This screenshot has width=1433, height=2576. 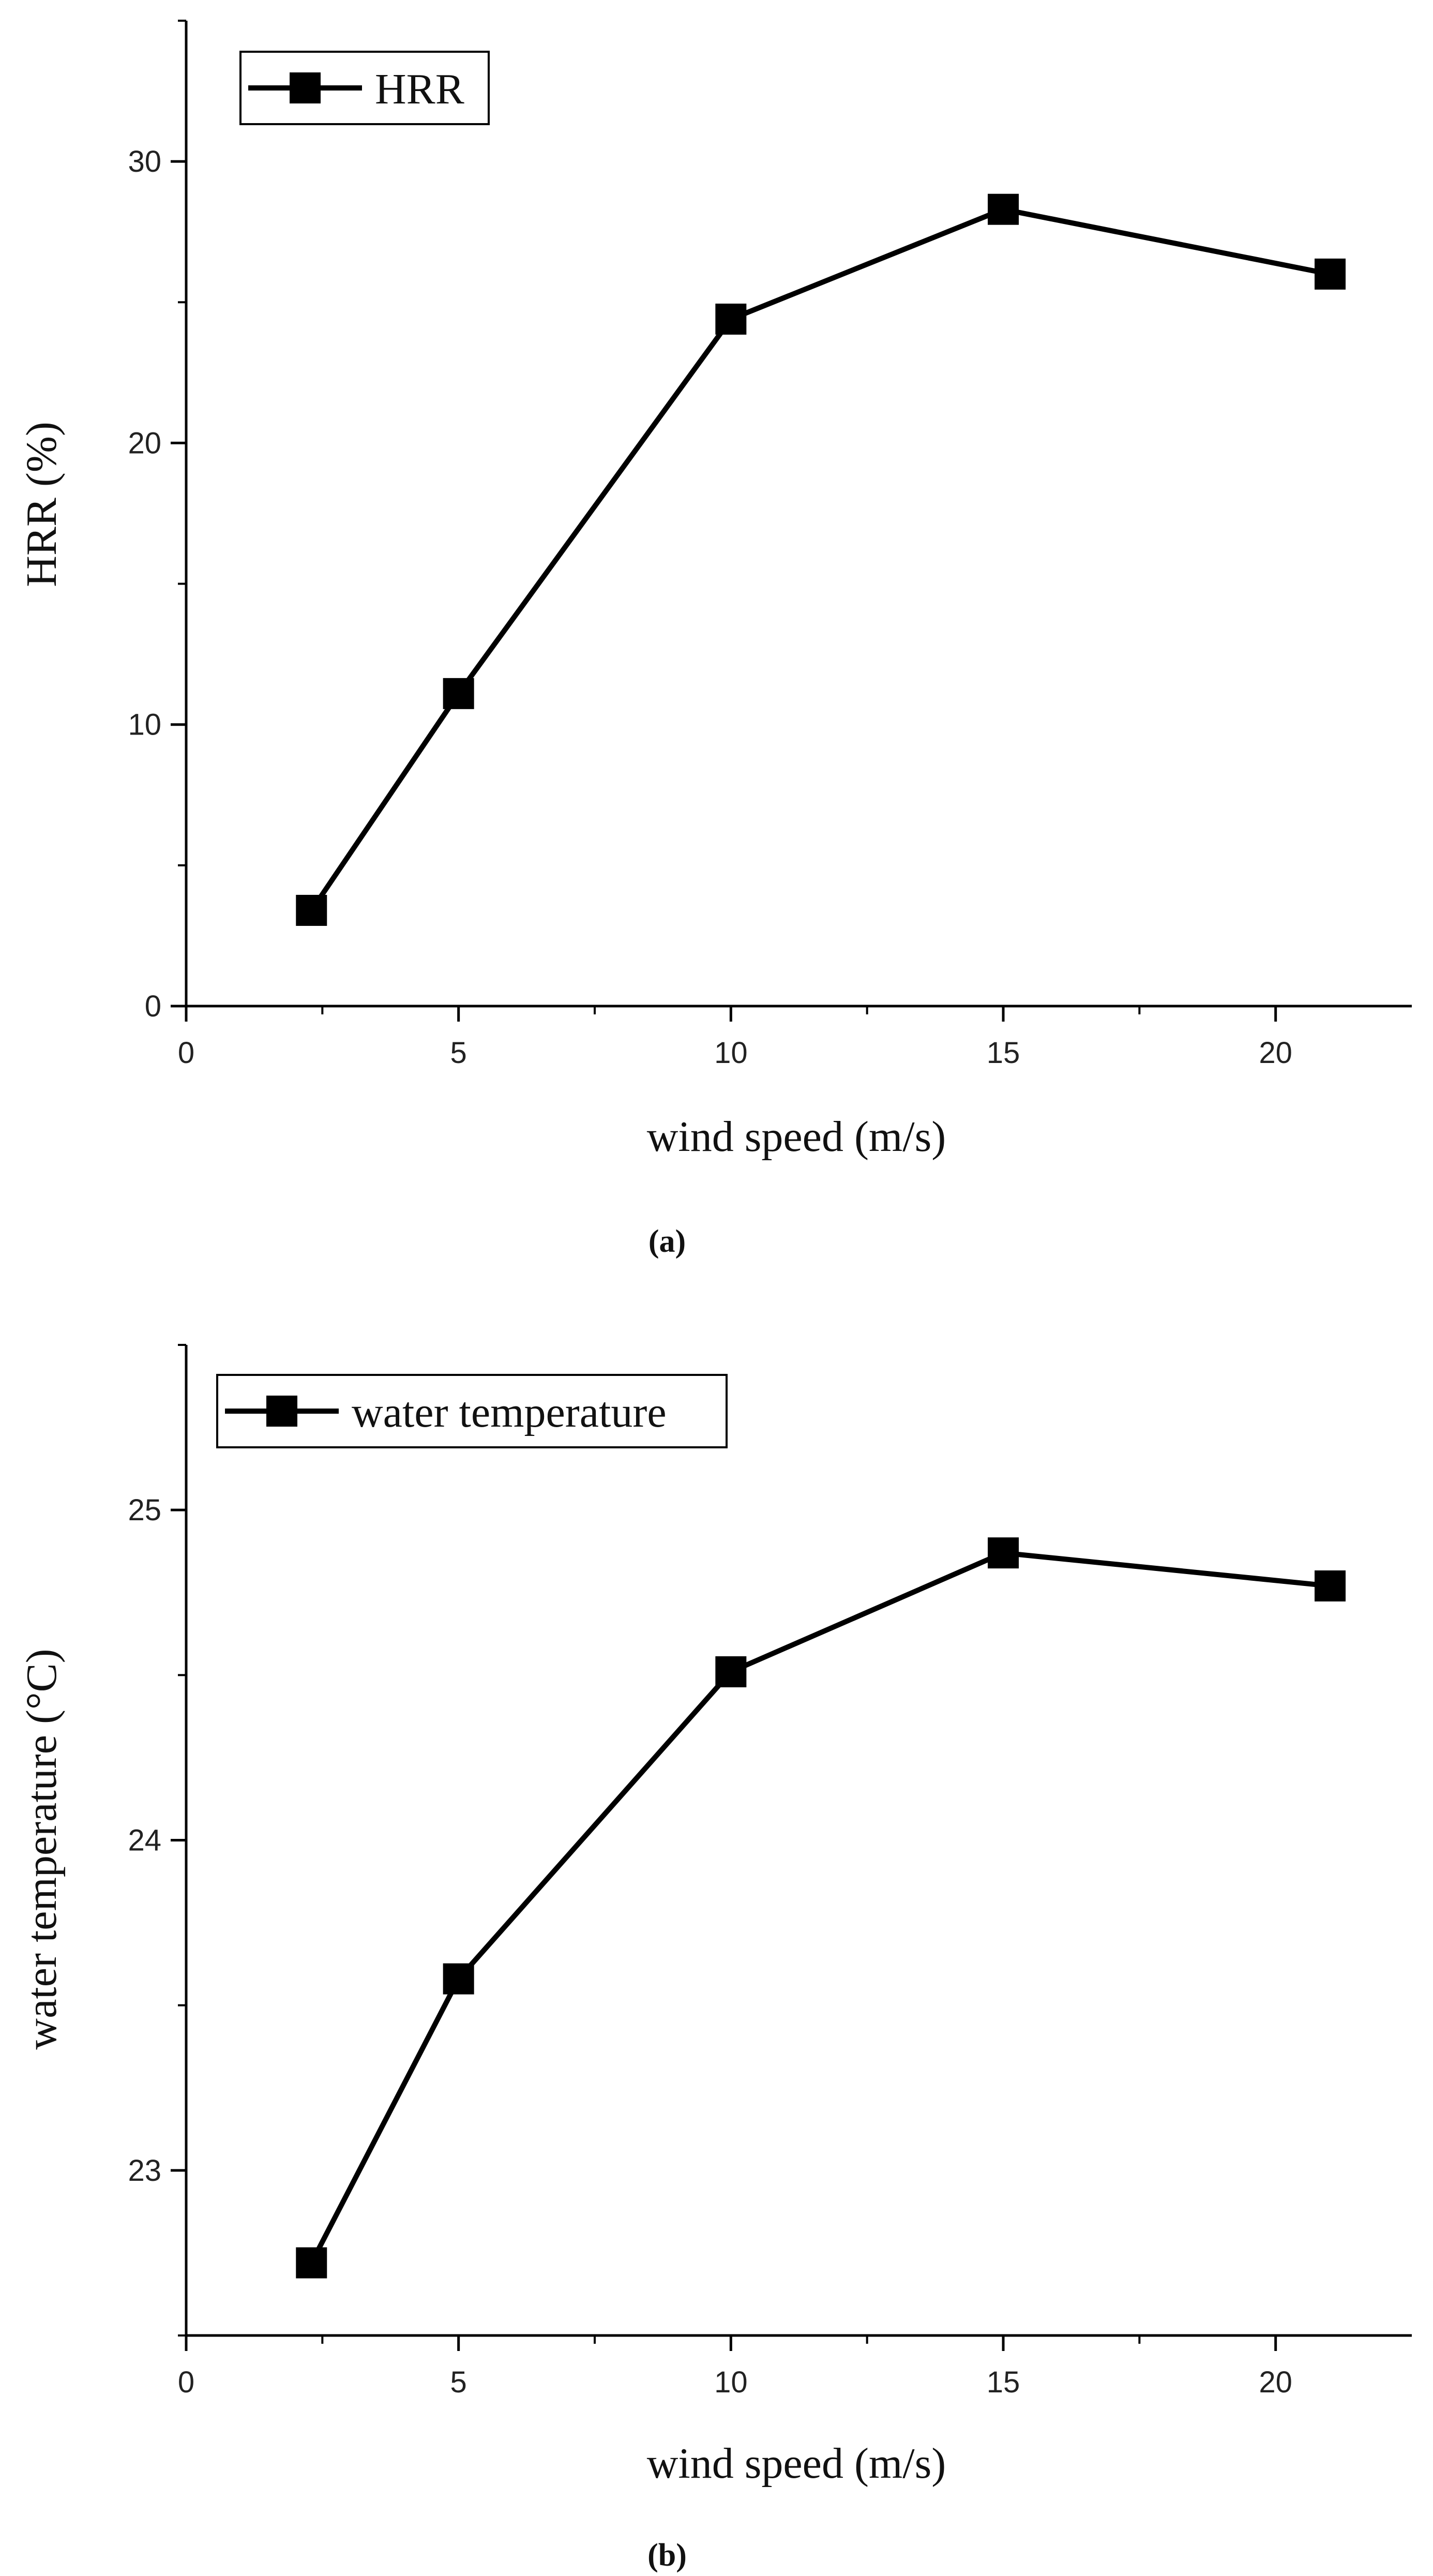 I want to click on y-axis-label: water temperature (°C), so click(x=42, y=1849).